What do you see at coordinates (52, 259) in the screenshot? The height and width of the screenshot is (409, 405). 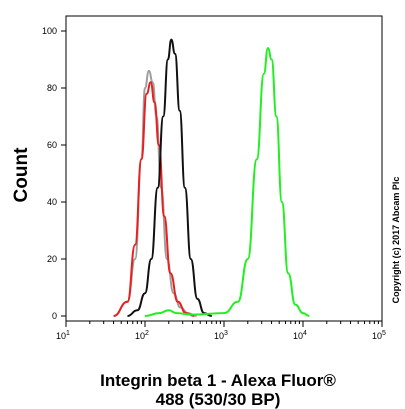 I see `y-tick-label: 20` at bounding box center [52, 259].